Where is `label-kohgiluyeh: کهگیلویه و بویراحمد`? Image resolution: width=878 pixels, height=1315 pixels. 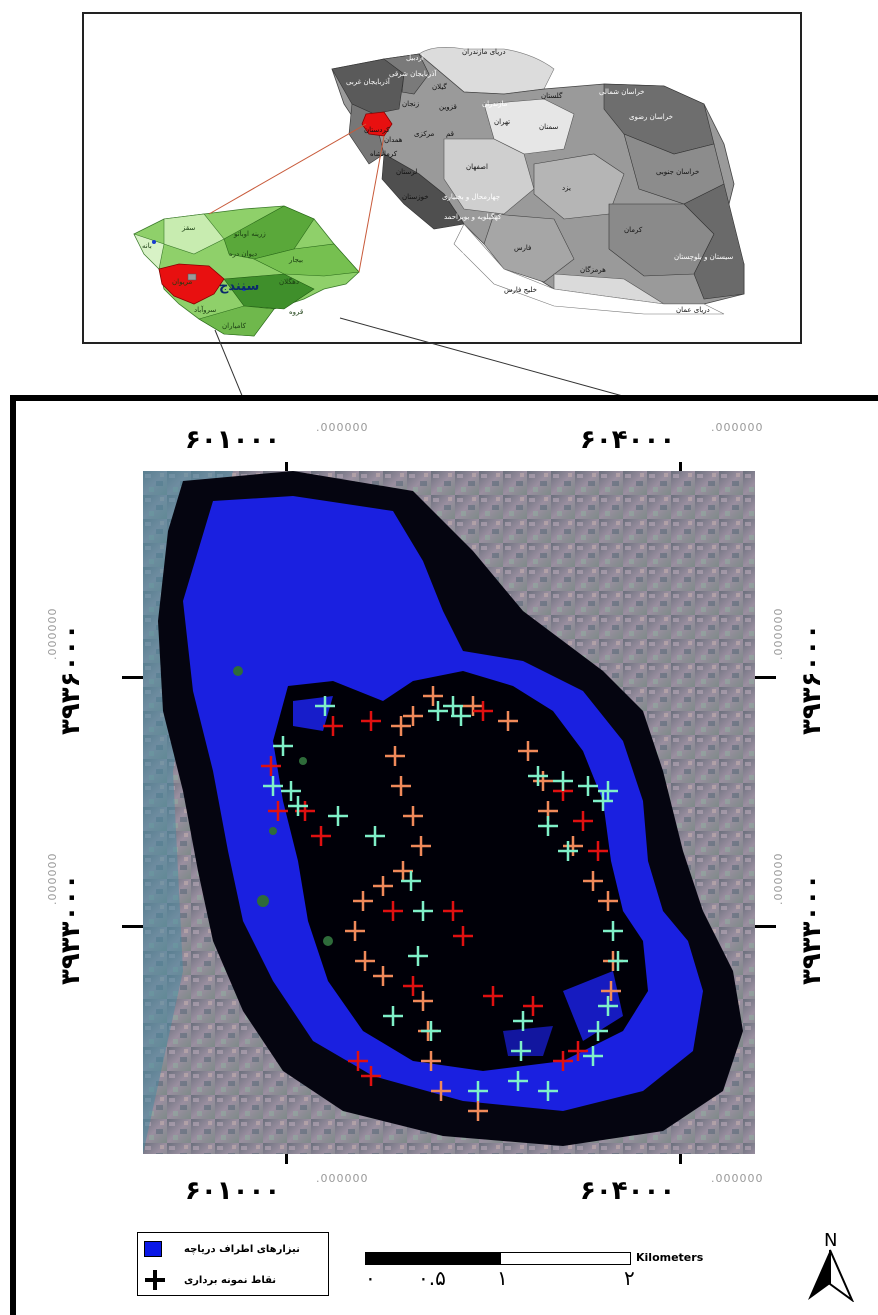
label-kohgiluyeh: کهگیلویه و بویراحمد is located at coordinates (473, 216).